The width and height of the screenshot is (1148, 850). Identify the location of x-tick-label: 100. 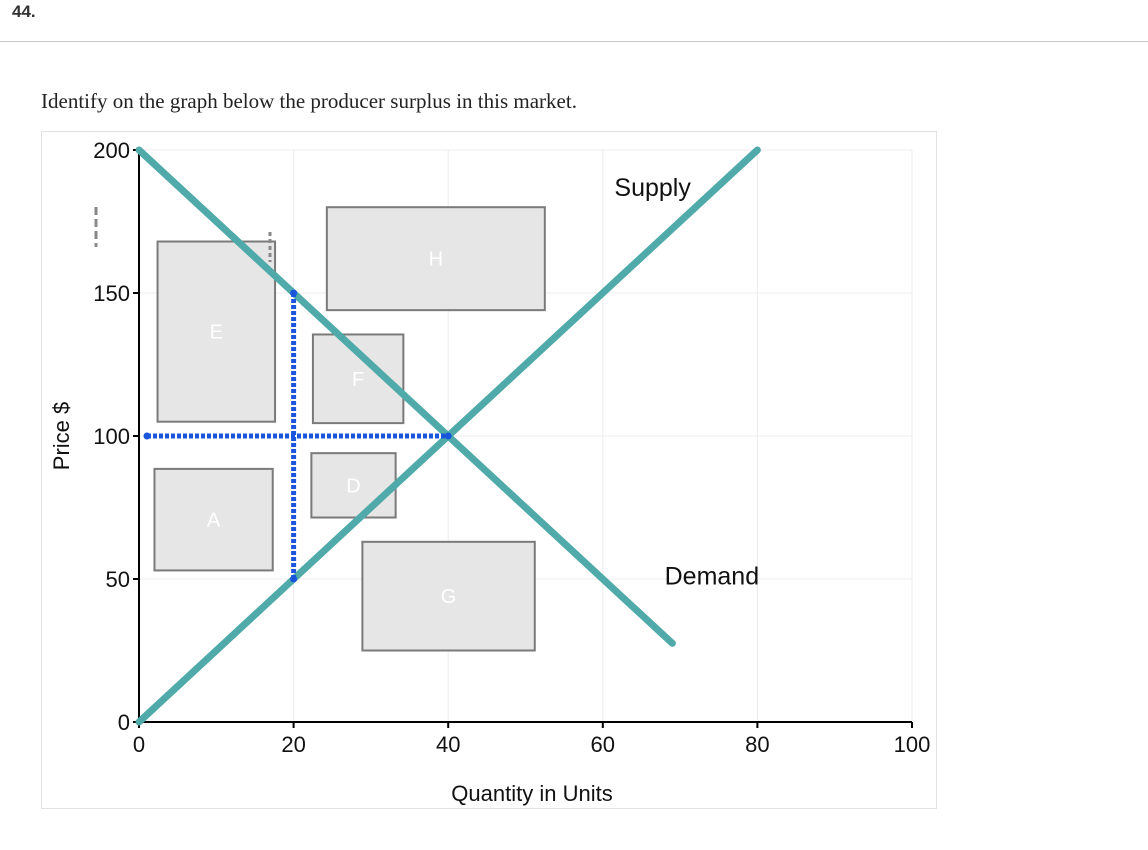
(912, 744).